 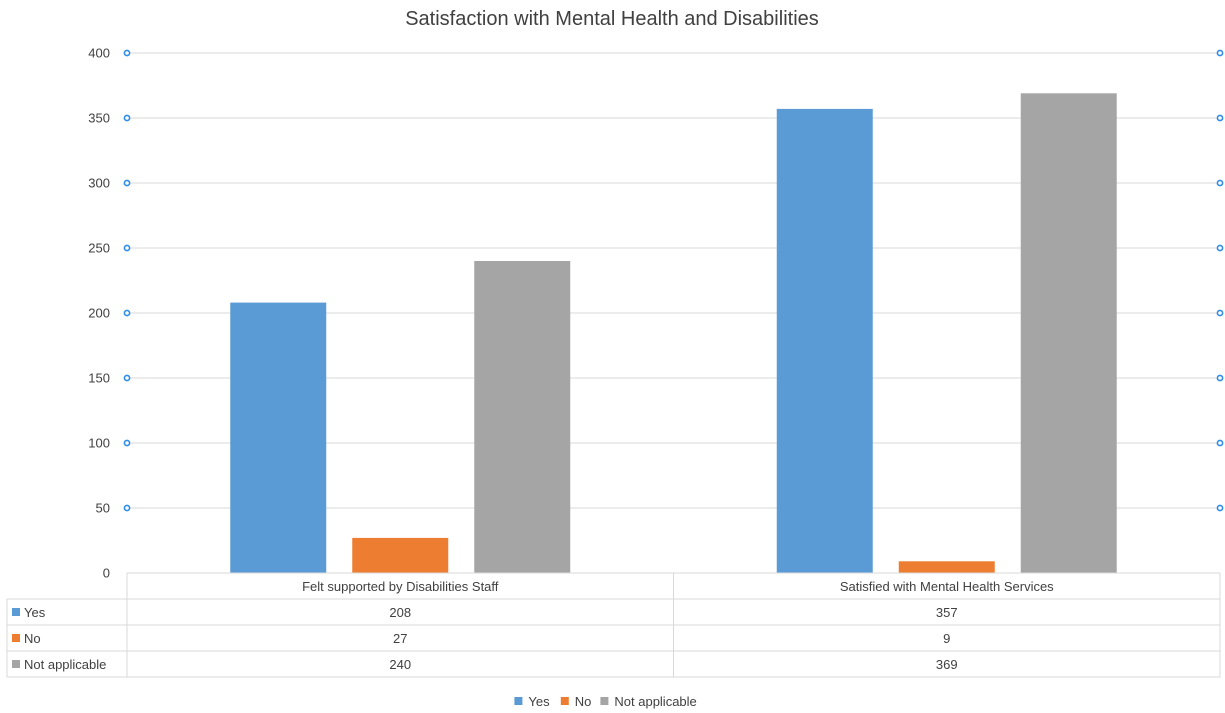 I want to click on y-axis: 0 50 100 150 200 250 300 350 400, so click(x=99, y=313).